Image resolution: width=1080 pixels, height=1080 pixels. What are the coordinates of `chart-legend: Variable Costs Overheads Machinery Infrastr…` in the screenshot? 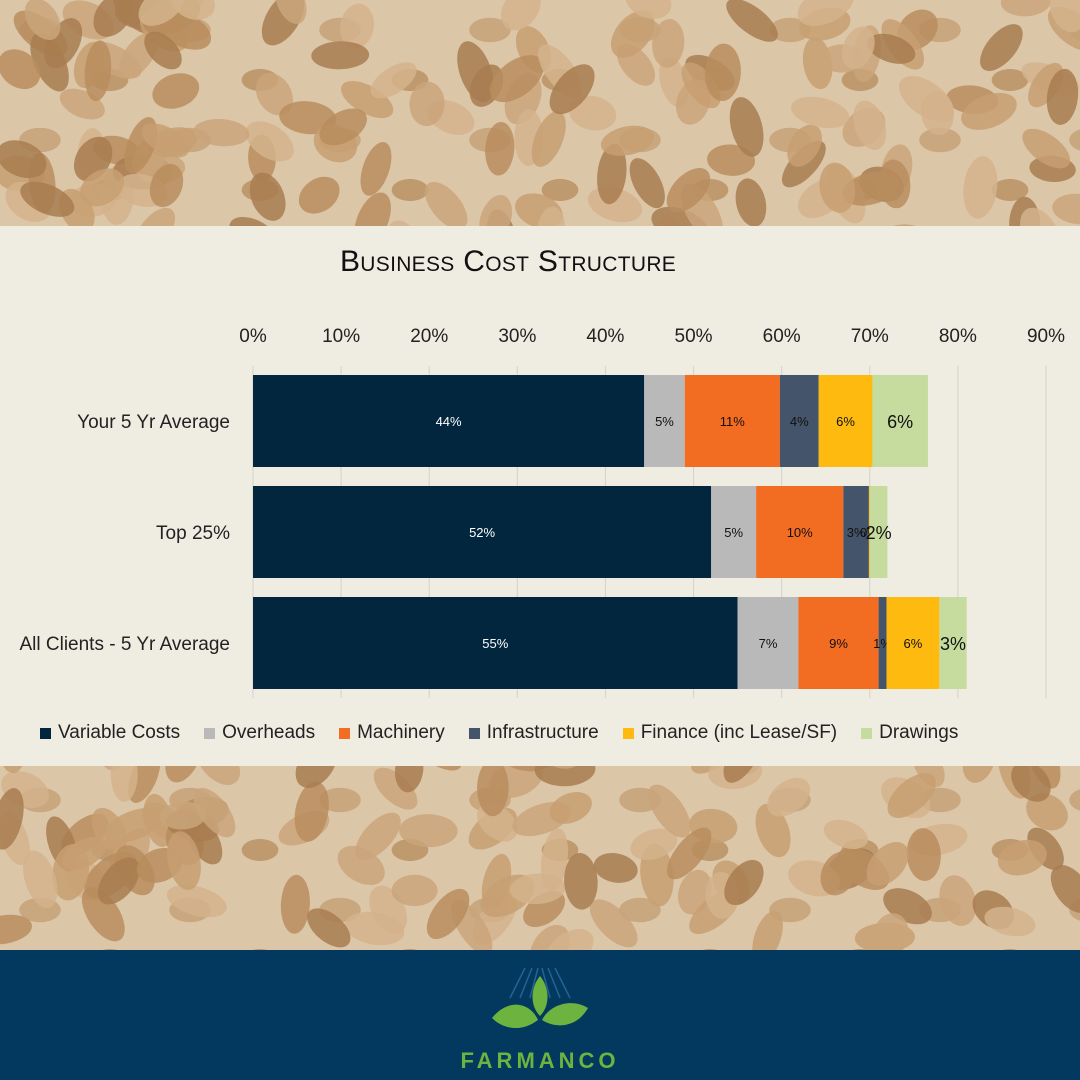 It's located at (511, 733).